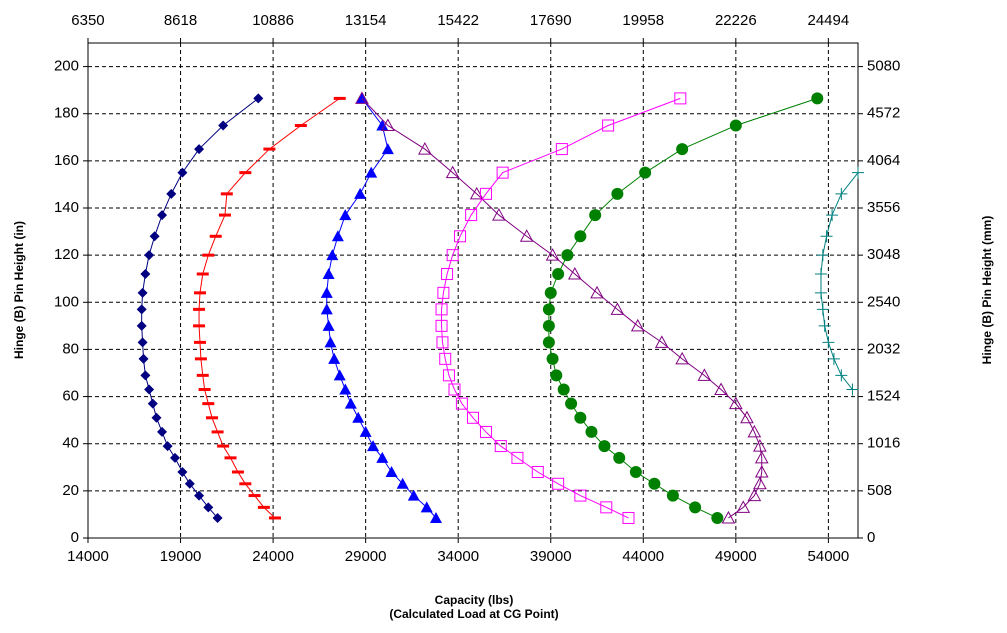 This screenshot has width=1007, height=633. What do you see at coordinates (458, 20) in the screenshot?
I see `x2-tick-label: 15422` at bounding box center [458, 20].